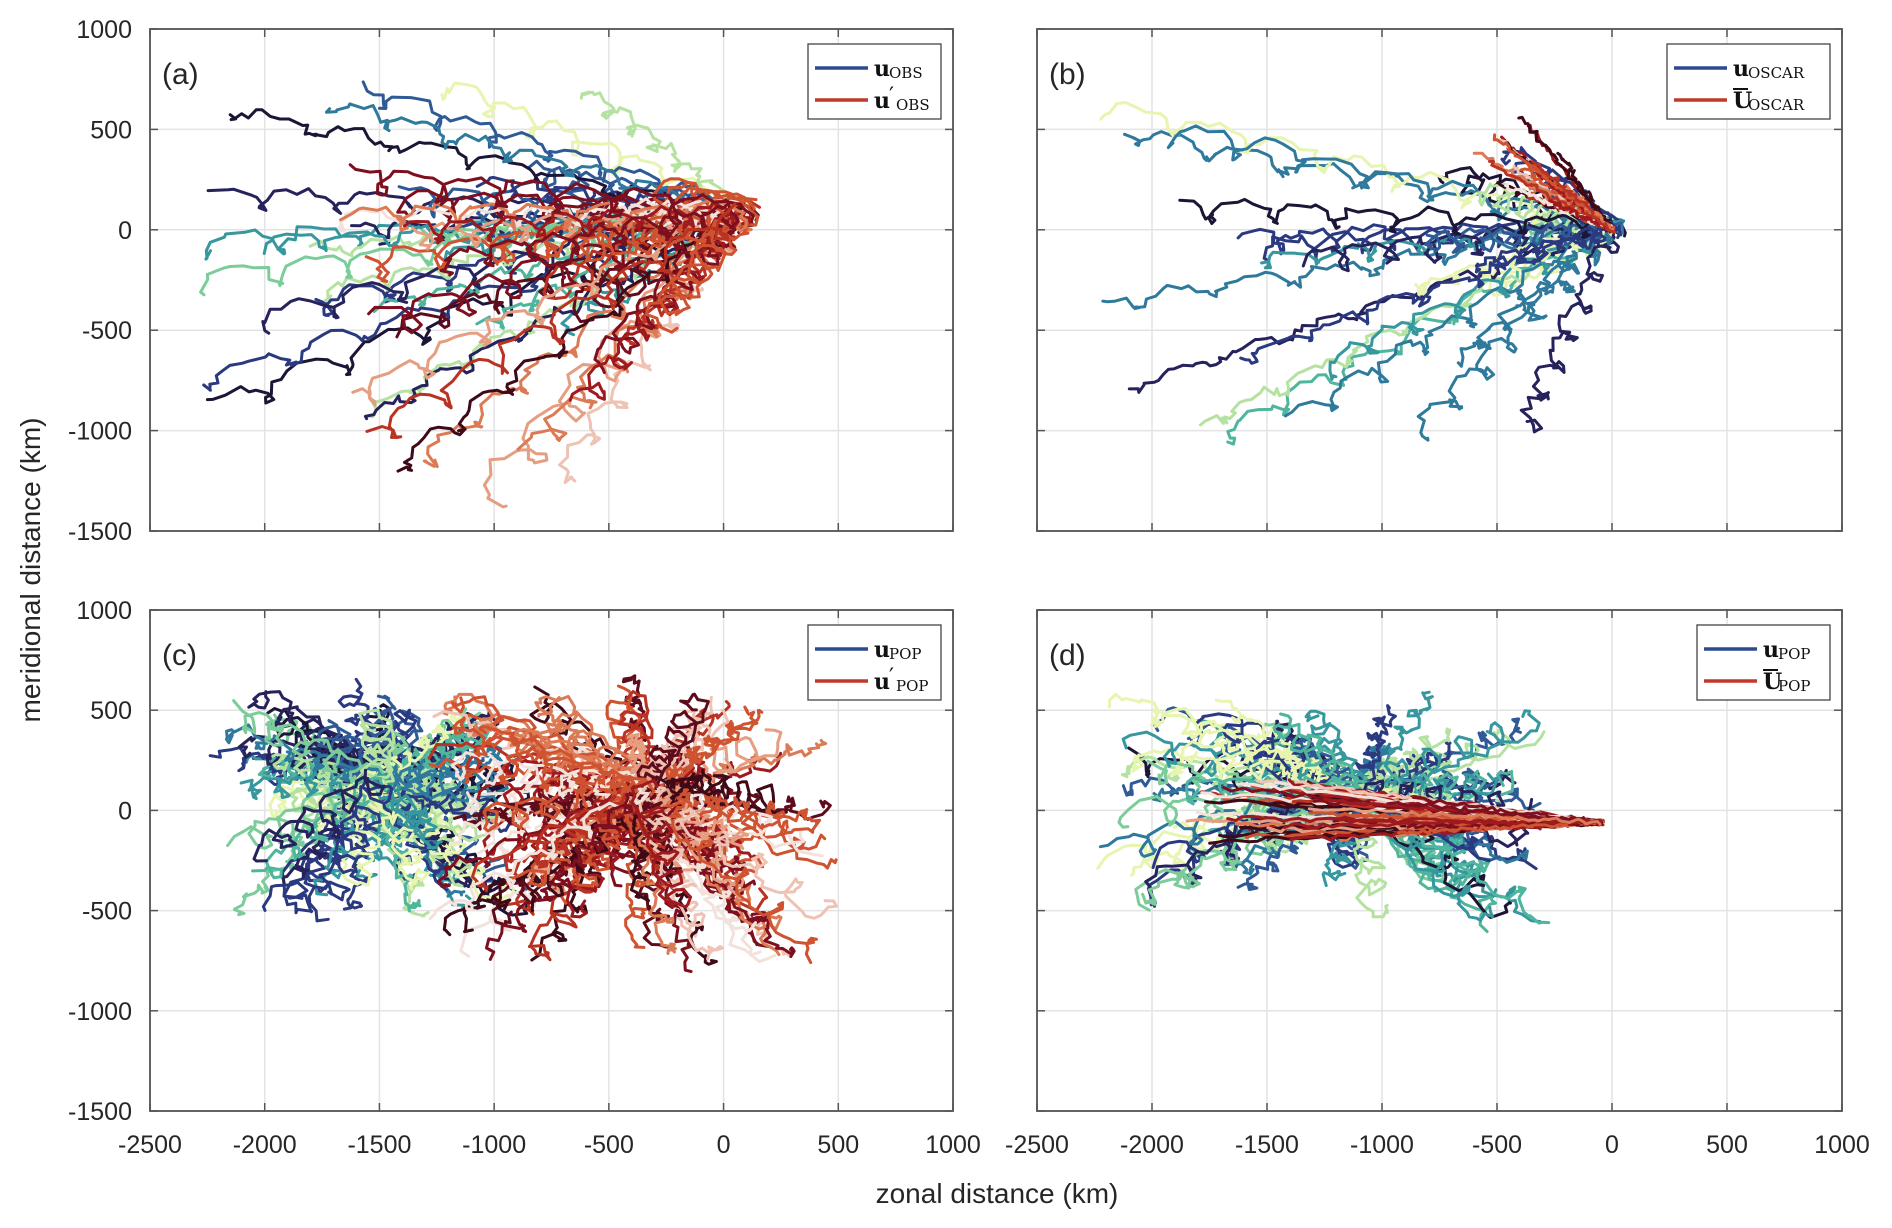 The image size is (1892, 1228). What do you see at coordinates (1727, 1145) in the screenshot?
I see `x-tick-label: 500` at bounding box center [1727, 1145].